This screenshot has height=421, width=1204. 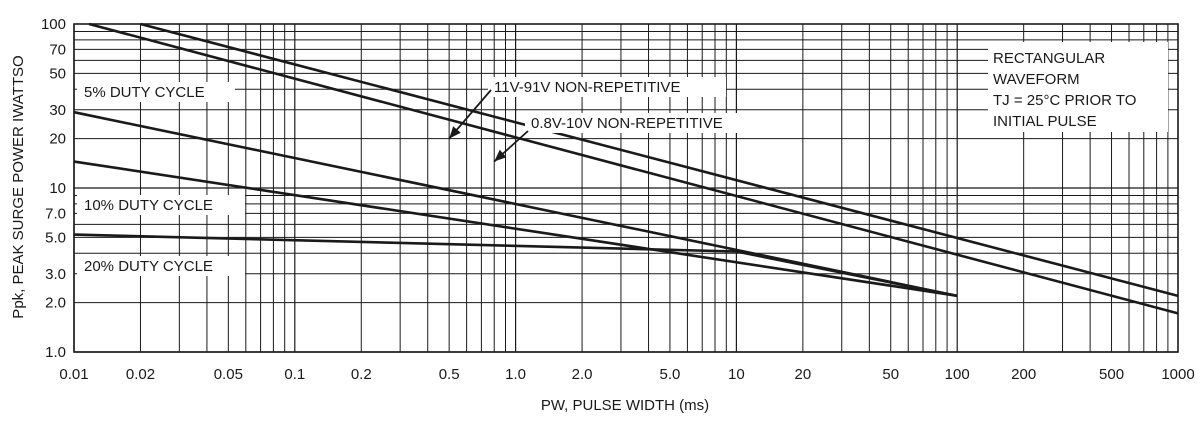 I want to click on y-tick-label: 1.0, so click(x=55, y=352).